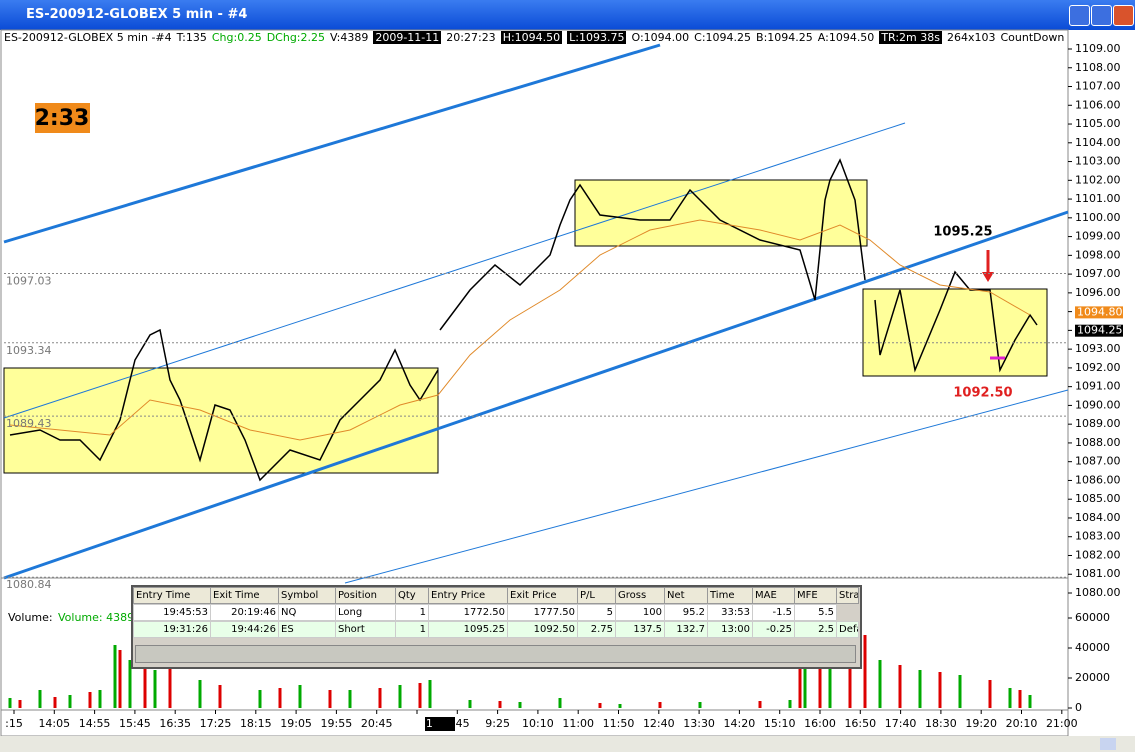 The height and width of the screenshot is (752, 1135). Describe the element at coordinates (1098, 142) in the screenshot. I see `y-tick-label: 1104.00` at that location.